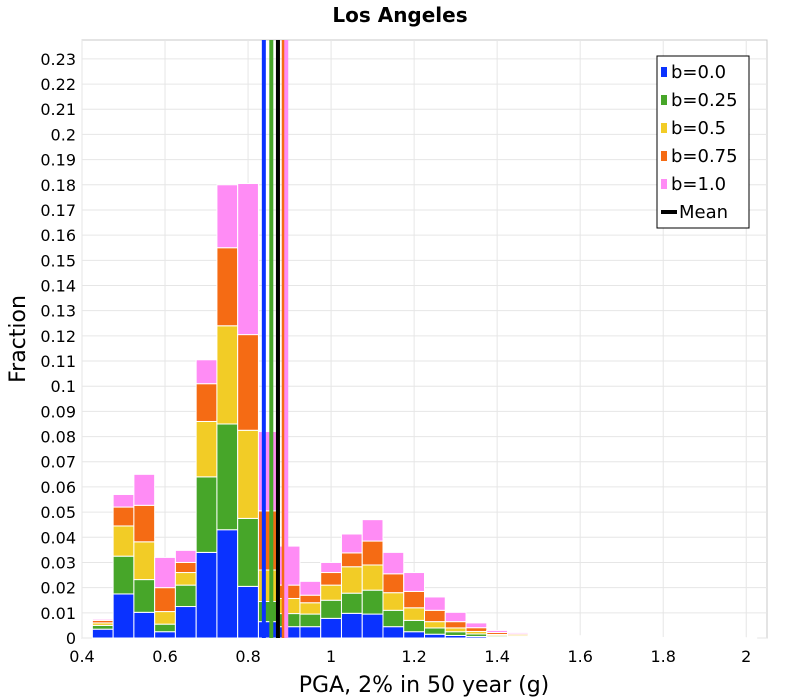 This screenshot has height=700, width=800. I want to click on x-axis-ticks: 0.4 0.6 0.8 1 1.2 1.4 1.6 1.8 2, so click(410, 656).